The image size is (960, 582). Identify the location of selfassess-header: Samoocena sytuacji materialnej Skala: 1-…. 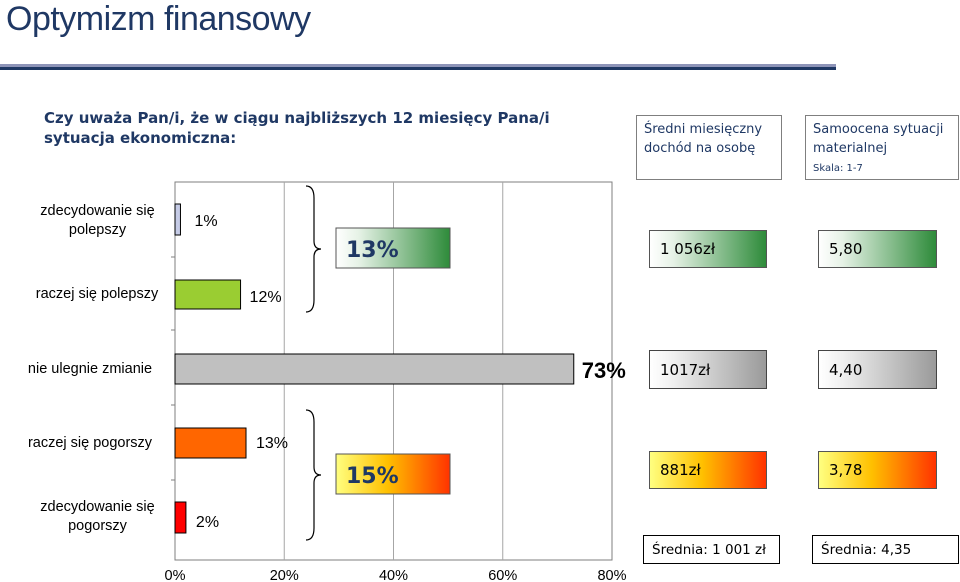
(882, 147).